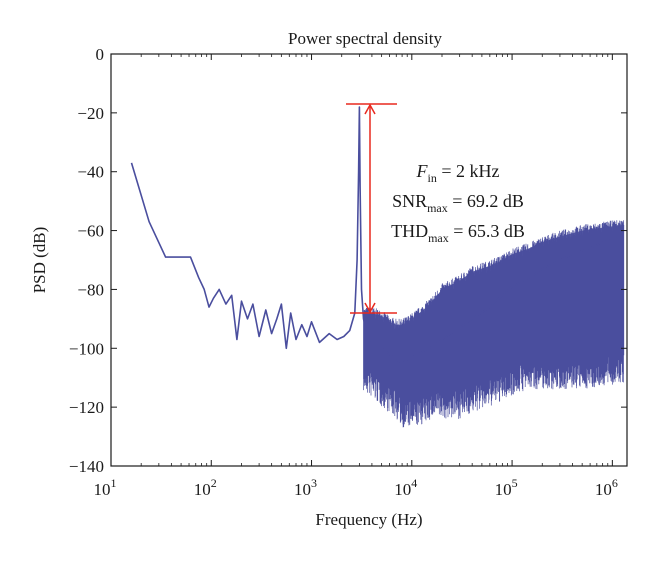  What do you see at coordinates (458, 203) in the screenshot?
I see `annotation-line: SNRmax = 69.2 dB` at bounding box center [458, 203].